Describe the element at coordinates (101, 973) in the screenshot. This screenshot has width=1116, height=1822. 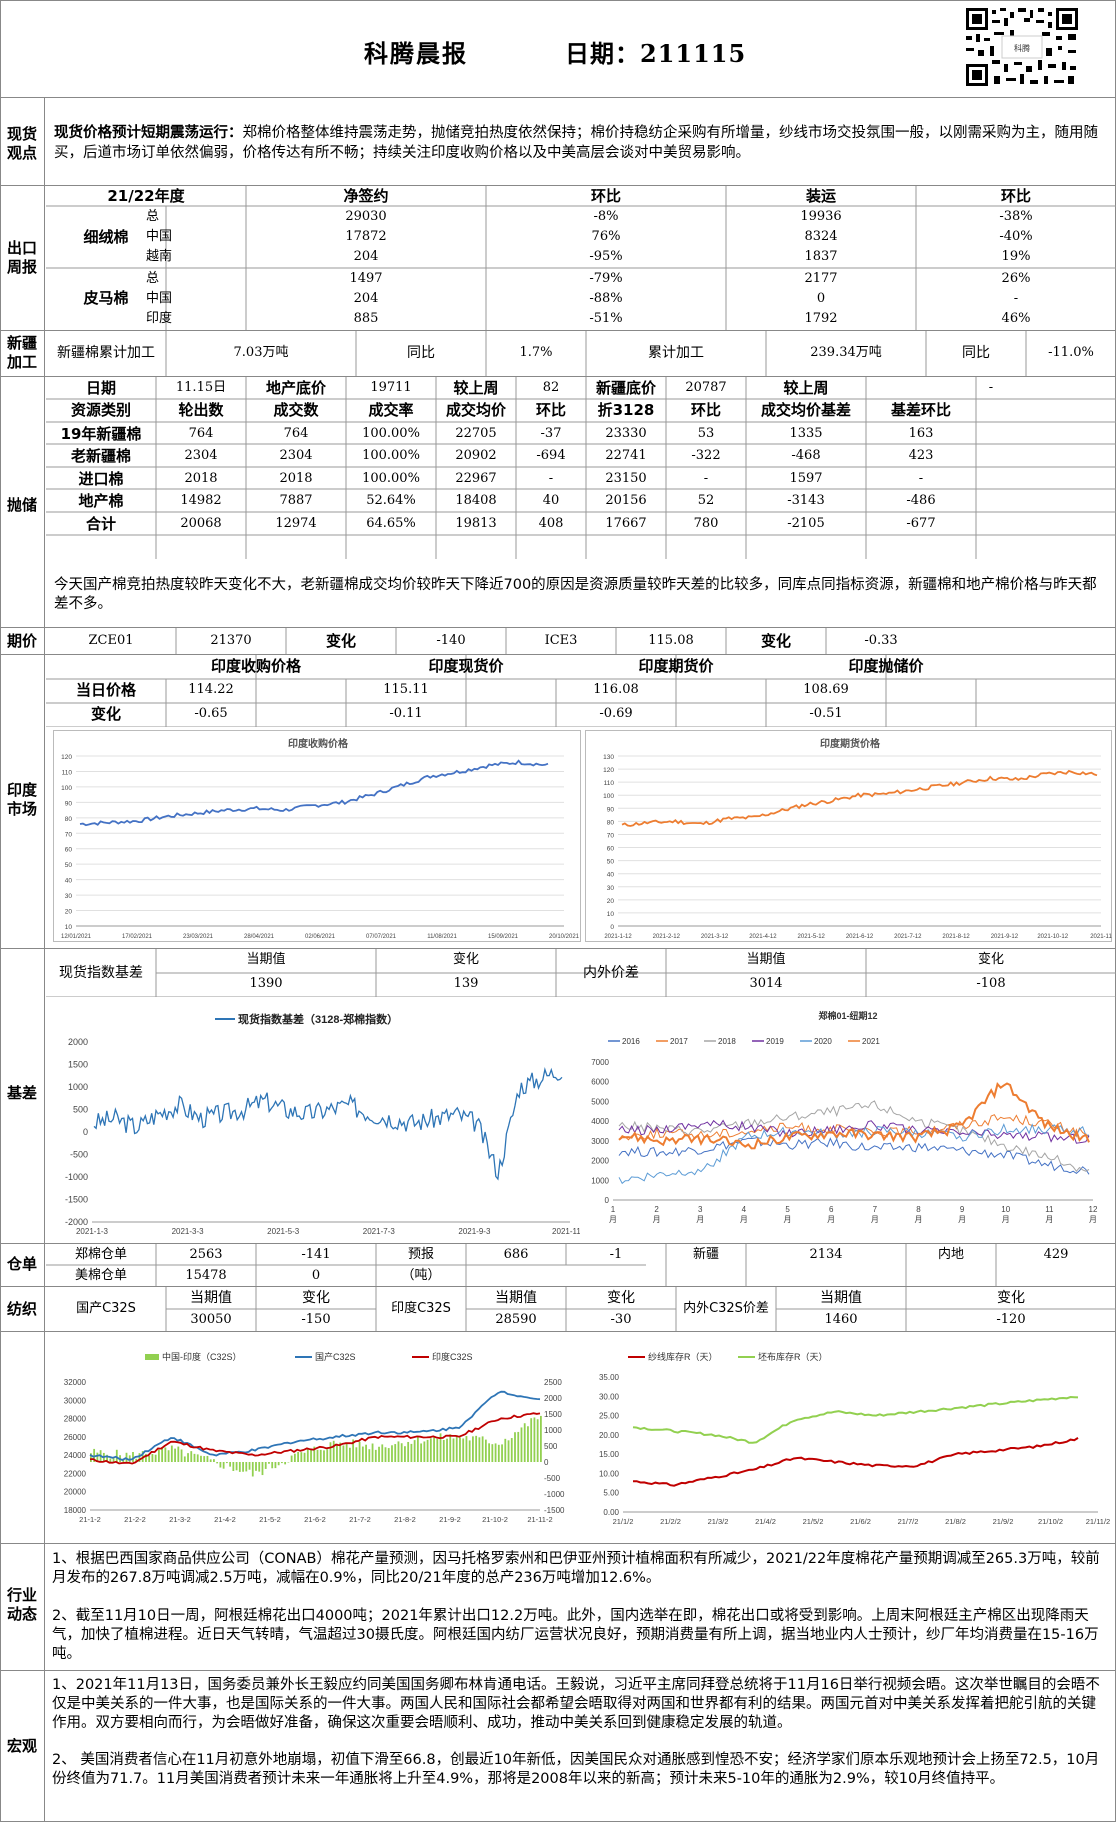
I see `basis-spot-label: 现货指数基差` at that location.